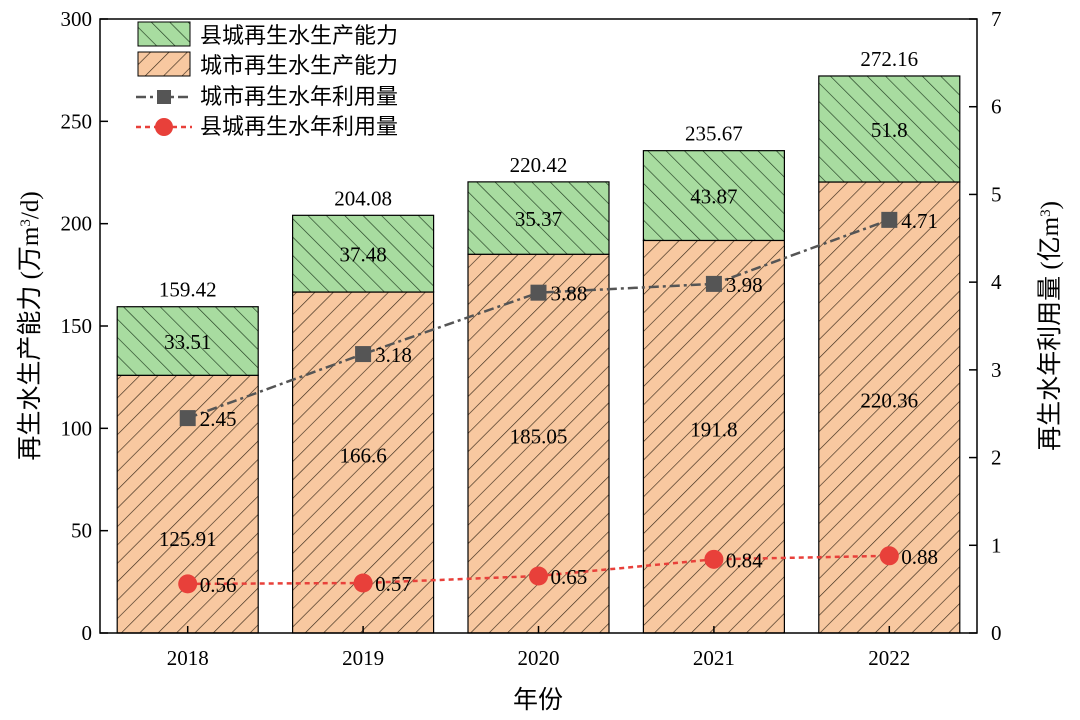 This screenshot has height=720, width=1080. What do you see at coordinates (538, 576) in the screenshot?
I see `point-county-usage-2020` at bounding box center [538, 576].